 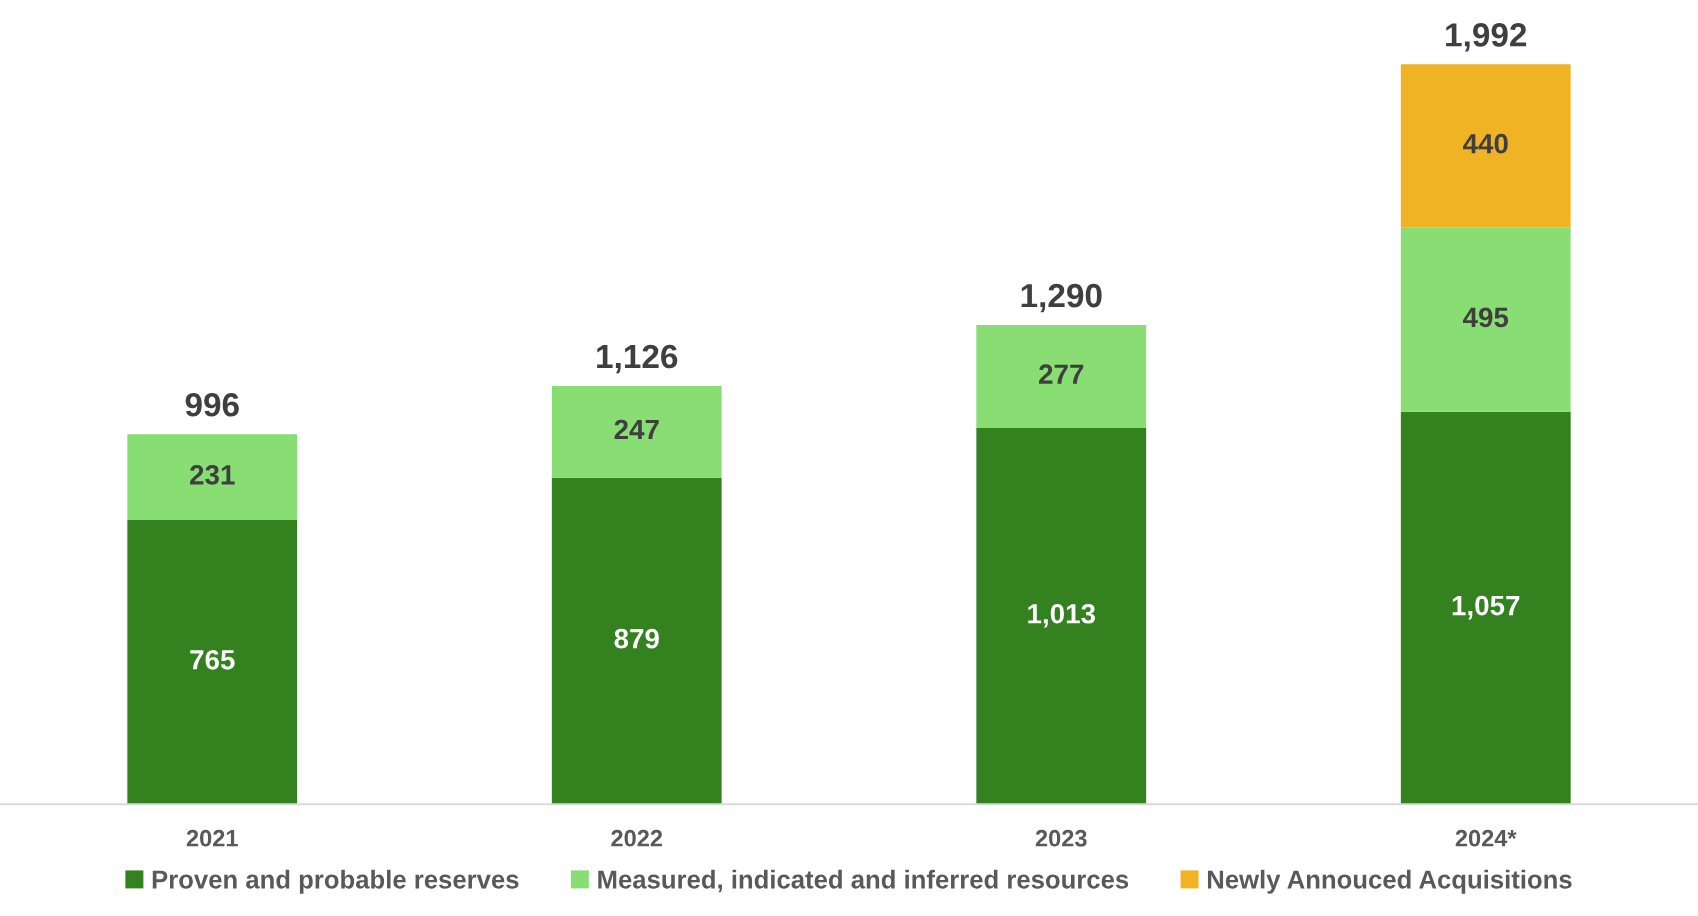 What do you see at coordinates (212, 474) in the screenshot?
I see `data-label: 231` at bounding box center [212, 474].